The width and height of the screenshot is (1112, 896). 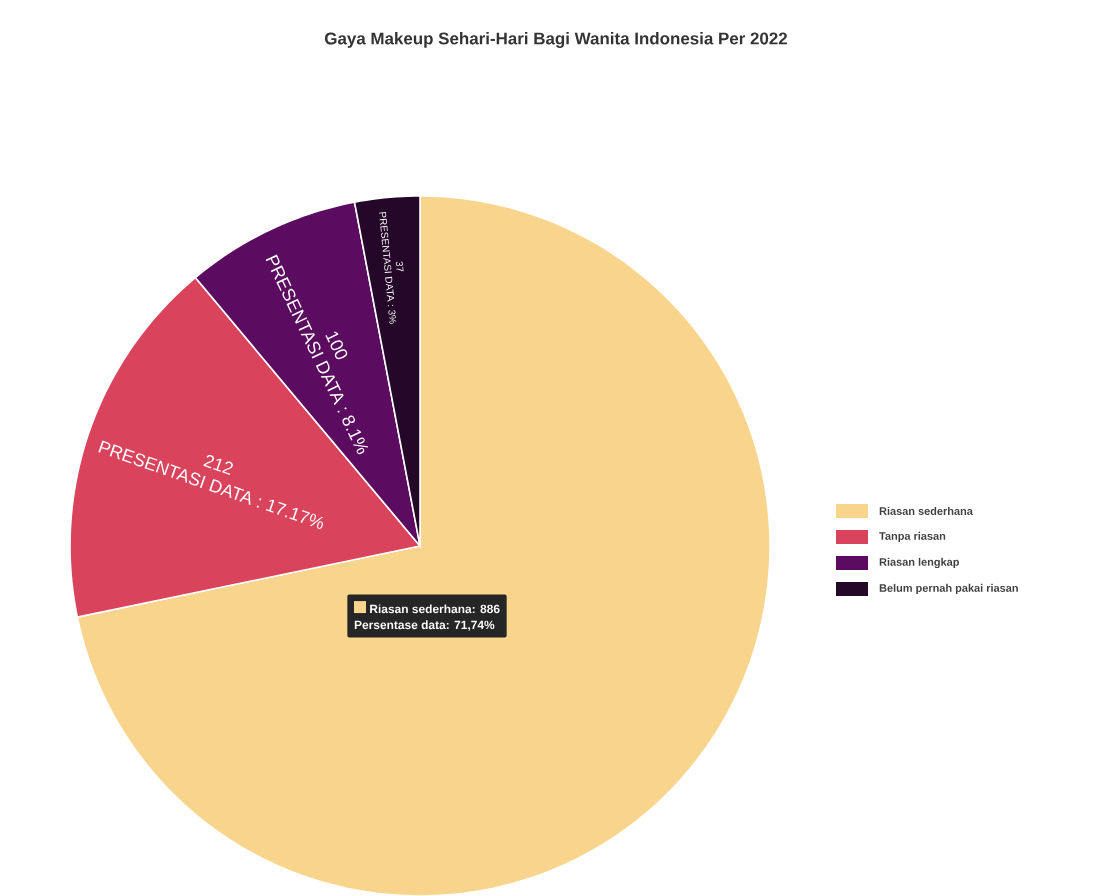 I want to click on data-label: 100, so click(x=336, y=345).